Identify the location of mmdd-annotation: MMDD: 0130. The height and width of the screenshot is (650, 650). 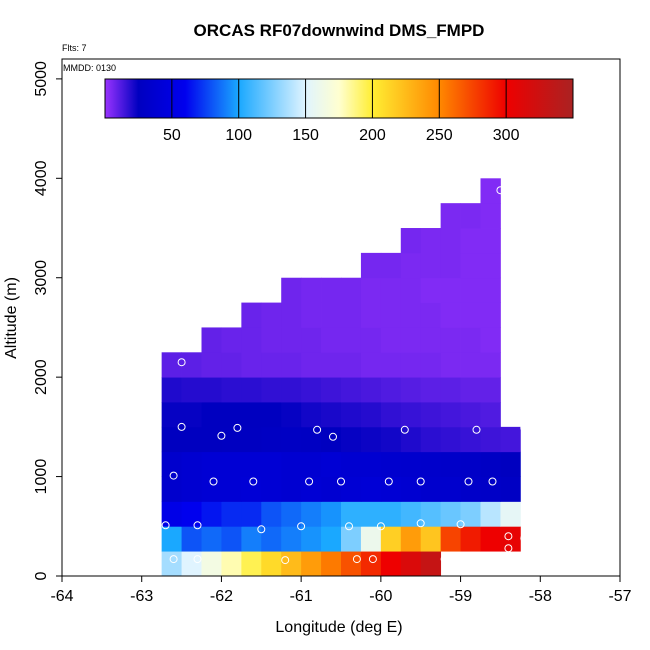
(89, 68).